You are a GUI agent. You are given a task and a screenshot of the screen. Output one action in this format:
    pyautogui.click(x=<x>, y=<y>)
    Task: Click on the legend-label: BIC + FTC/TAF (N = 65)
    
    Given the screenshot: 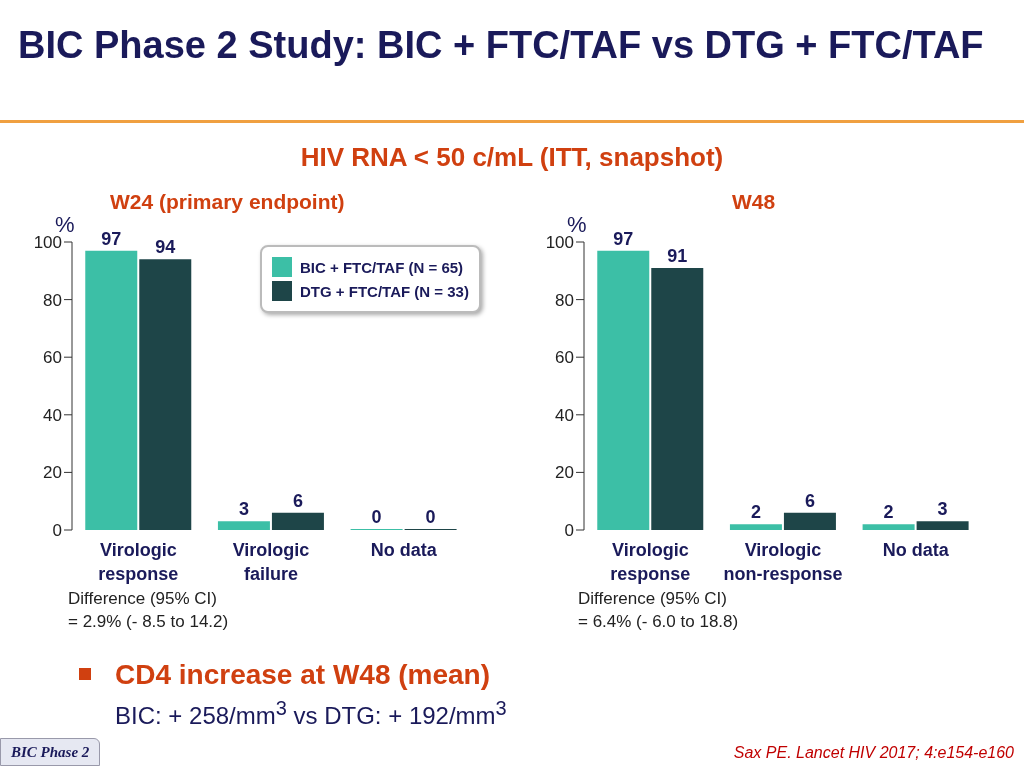 What is the action you would take?
    pyautogui.click(x=382, y=267)
    